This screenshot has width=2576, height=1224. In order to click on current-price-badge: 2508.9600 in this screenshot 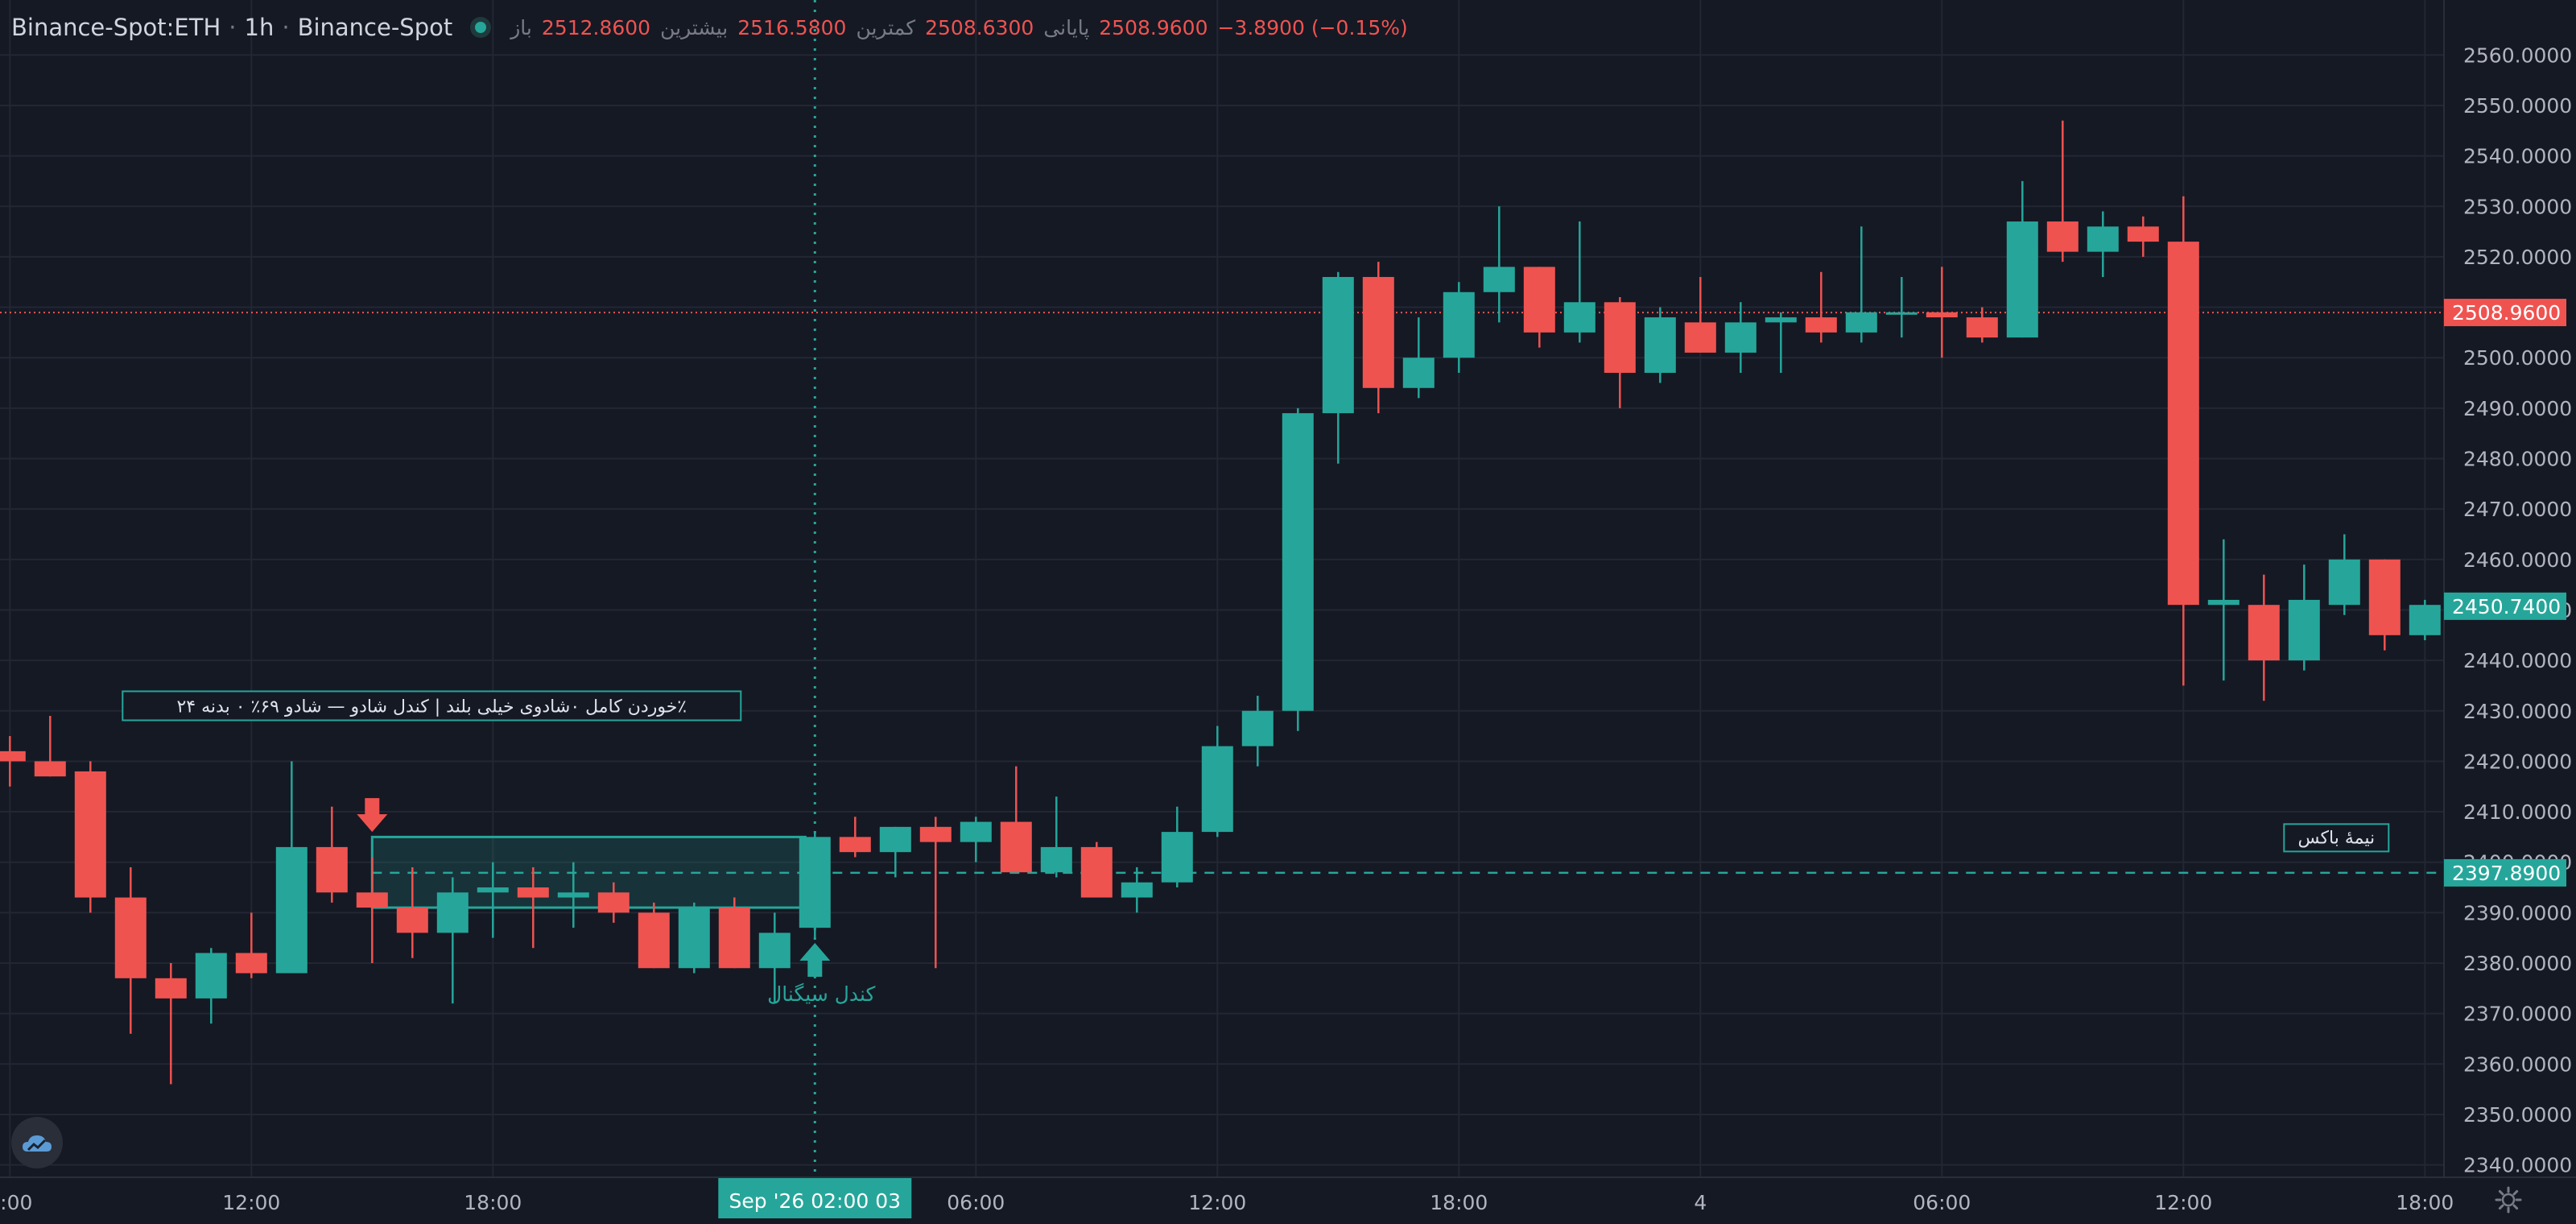, I will do `click(2506, 313)`.